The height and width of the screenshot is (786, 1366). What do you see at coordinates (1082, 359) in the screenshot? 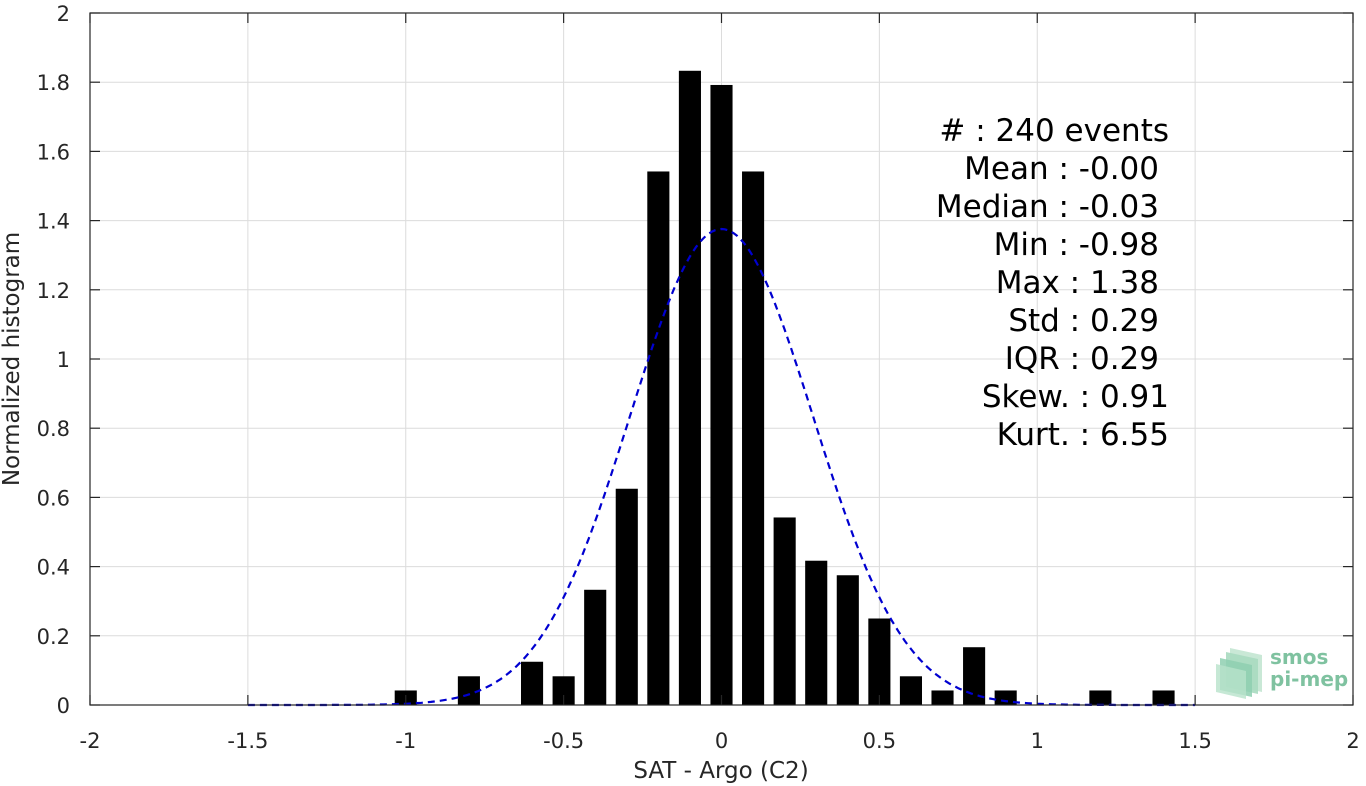
I see `stat-line-6: IQR : 0.29` at bounding box center [1082, 359].